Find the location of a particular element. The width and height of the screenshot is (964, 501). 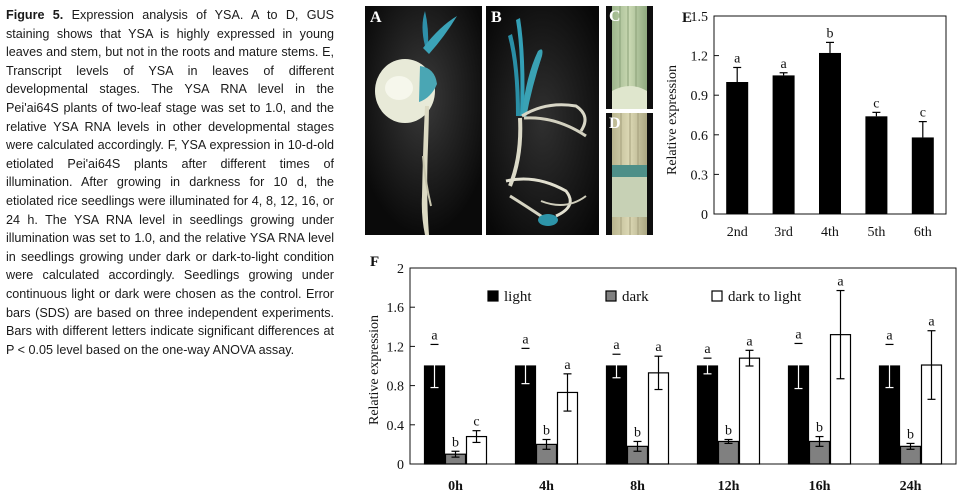

chart-e-y-tick-label: 0.6 is located at coordinates (700, 136).